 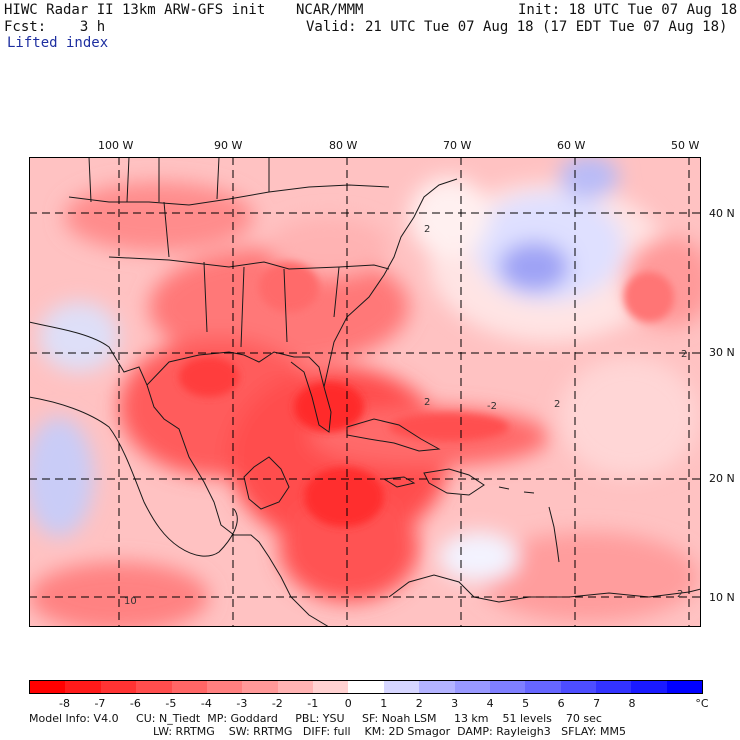 I want to click on lat-label-10n: 10 N, so click(x=722, y=597).